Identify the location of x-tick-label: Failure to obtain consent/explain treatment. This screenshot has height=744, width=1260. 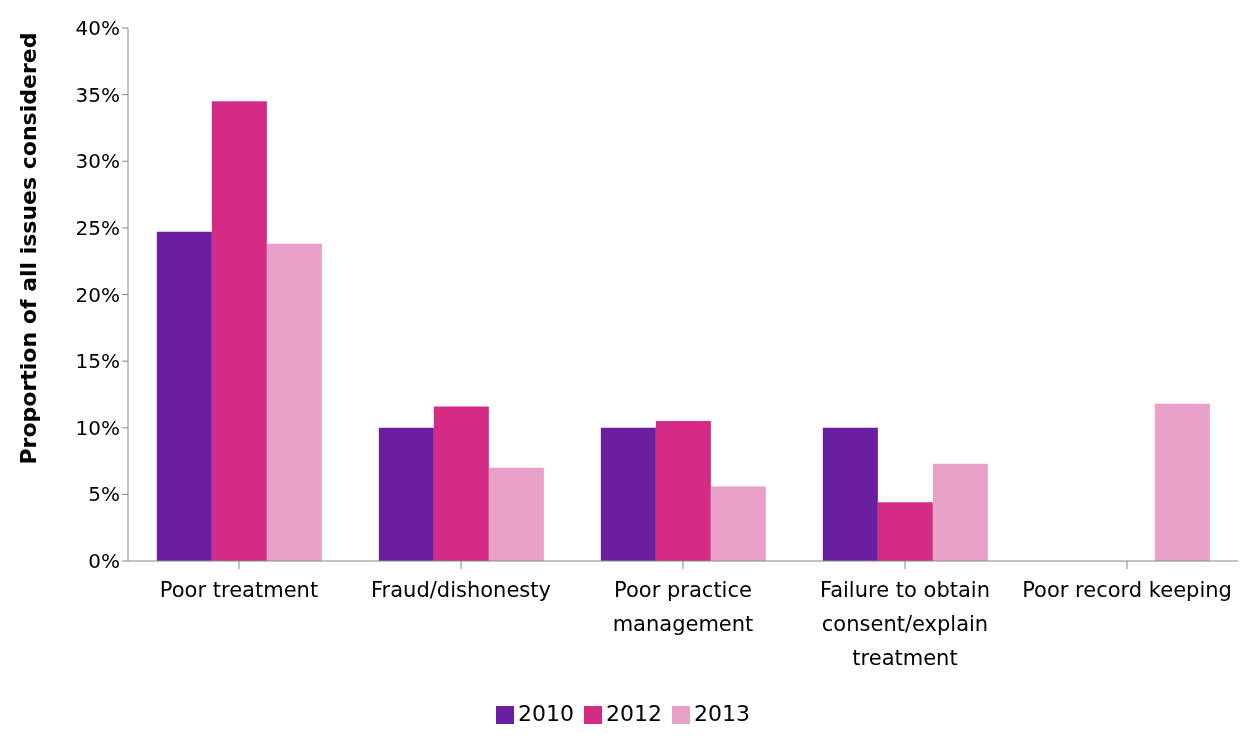
(905, 624).